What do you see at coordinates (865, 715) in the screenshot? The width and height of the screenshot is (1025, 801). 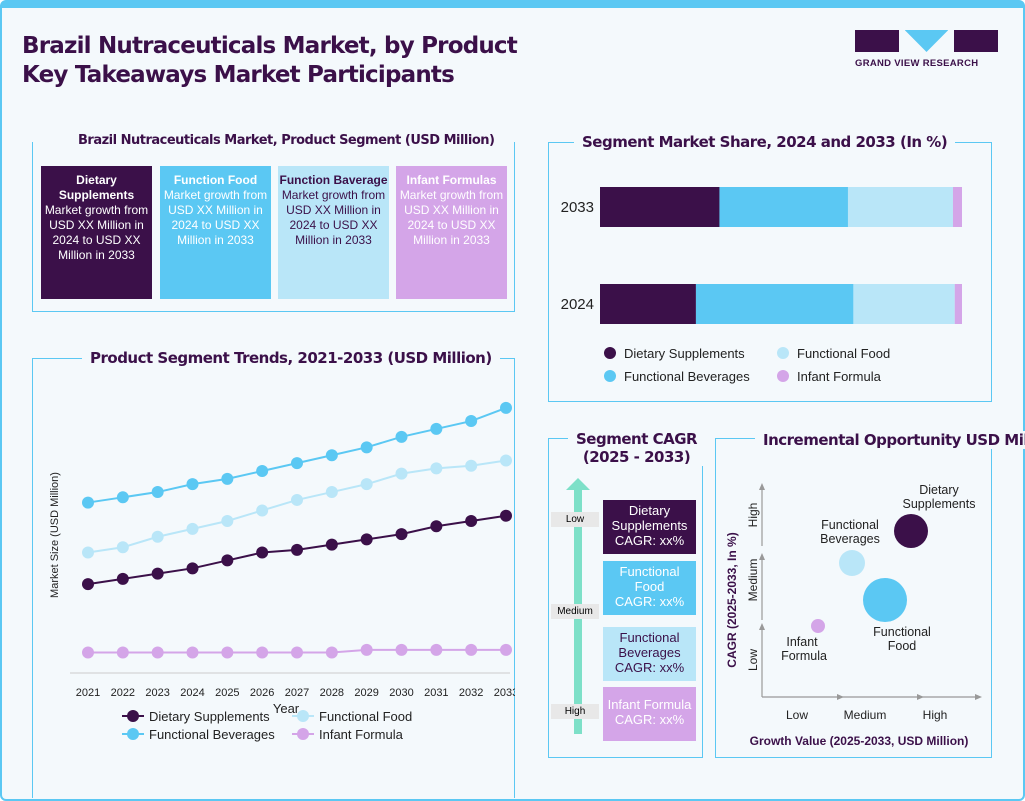 I see `x-tick-label: Medium` at bounding box center [865, 715].